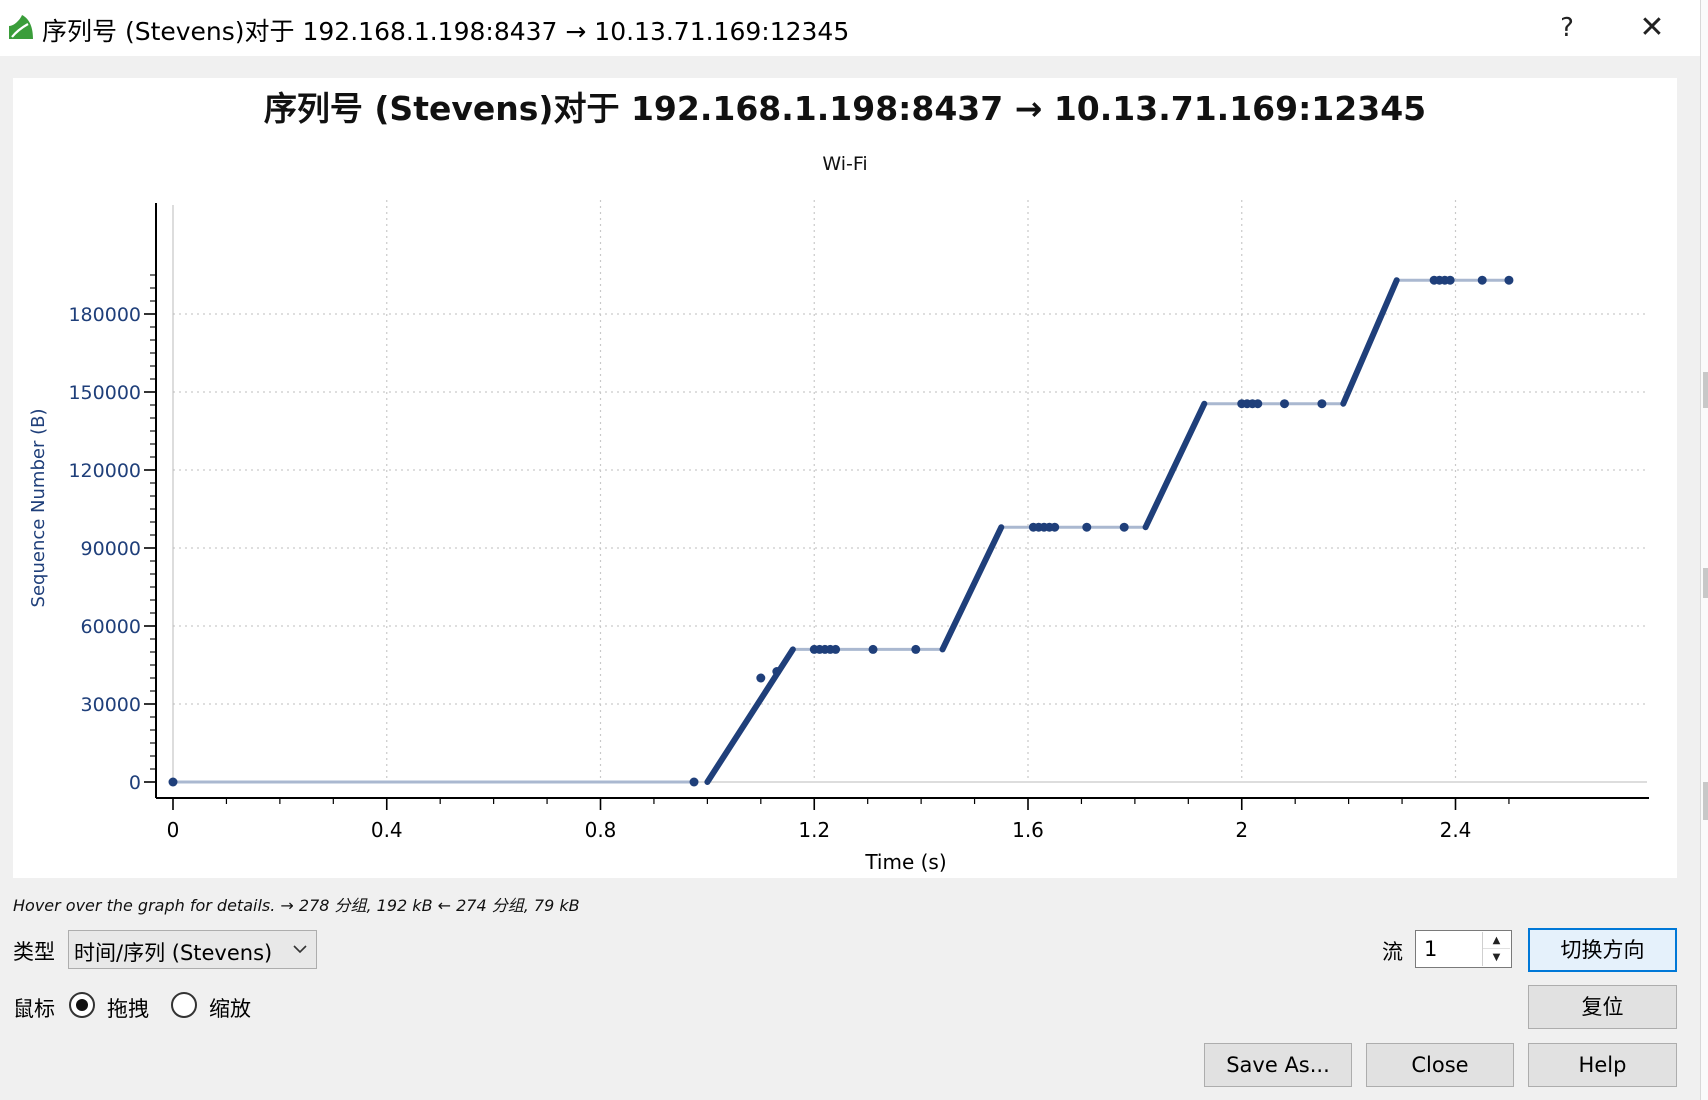 This screenshot has height=1100, width=1708. What do you see at coordinates (1652, 27) in the screenshot?
I see `close-window-button: ✕` at bounding box center [1652, 27].